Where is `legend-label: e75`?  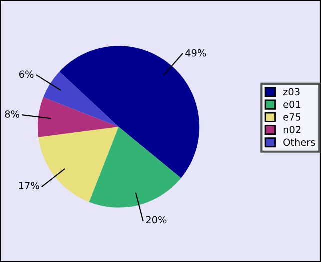 legend-label: e75 is located at coordinates (292, 117).